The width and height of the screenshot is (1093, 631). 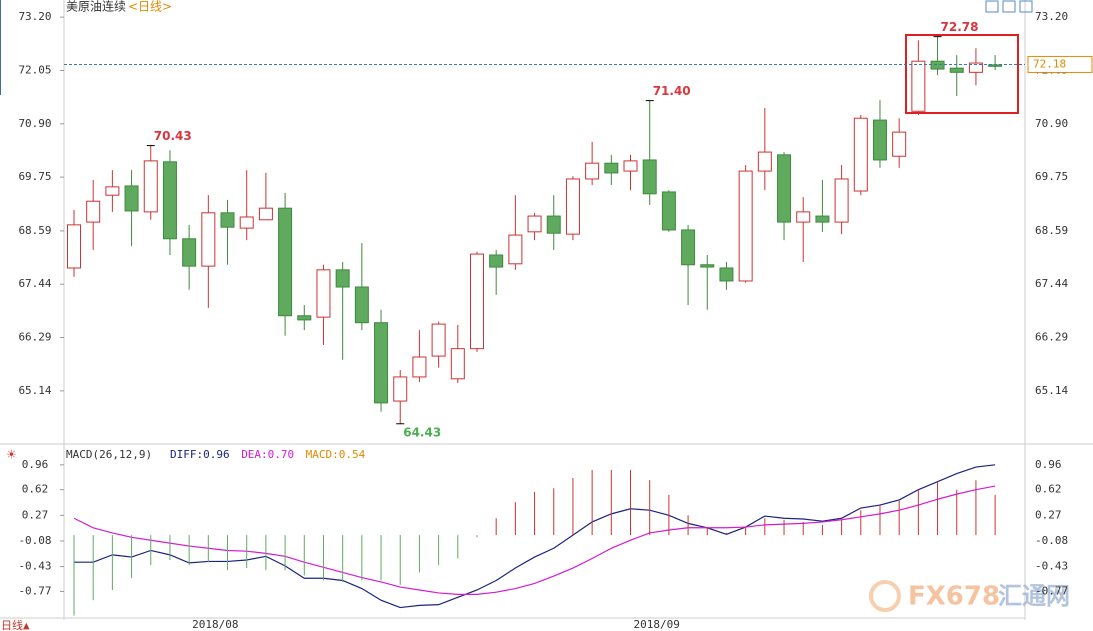 What do you see at coordinates (96, 7) in the screenshot?
I see `chart-title: 美原油连续` at bounding box center [96, 7].